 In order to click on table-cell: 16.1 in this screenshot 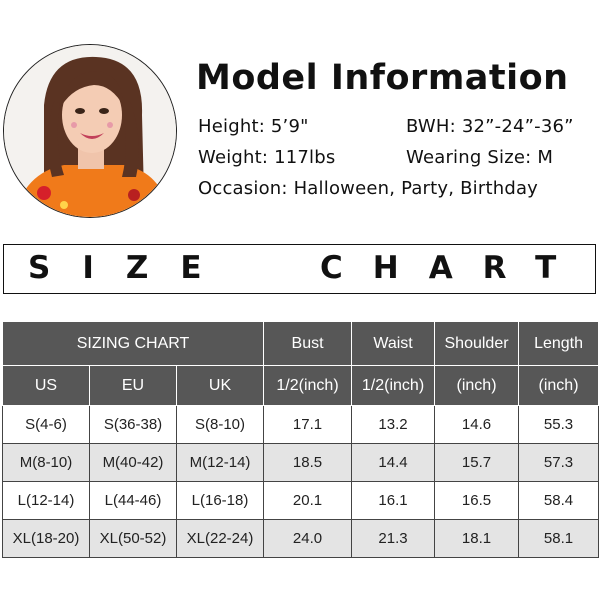, I will do `click(393, 500)`.